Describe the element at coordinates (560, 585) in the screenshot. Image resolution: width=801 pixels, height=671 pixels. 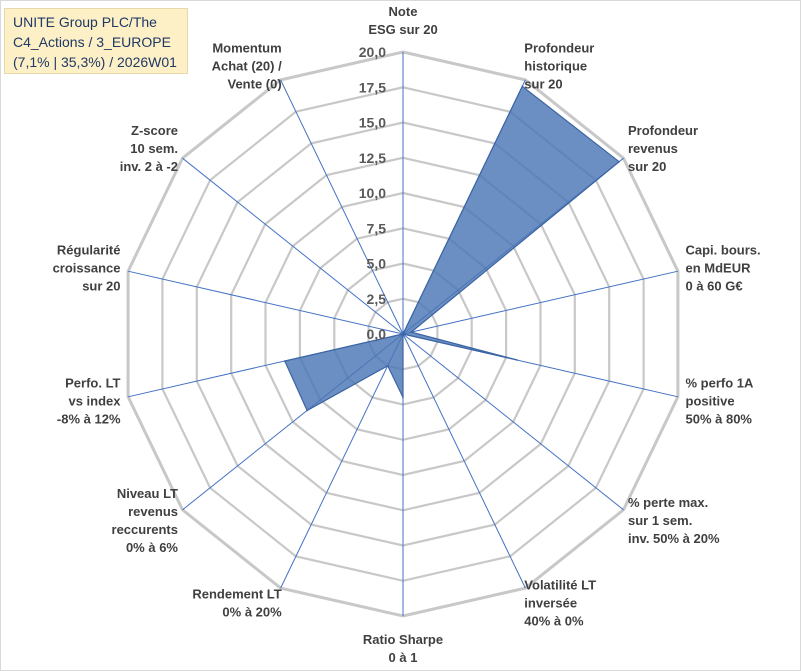
I see `axis-label-6-line-0: Volatilité LT` at that location.